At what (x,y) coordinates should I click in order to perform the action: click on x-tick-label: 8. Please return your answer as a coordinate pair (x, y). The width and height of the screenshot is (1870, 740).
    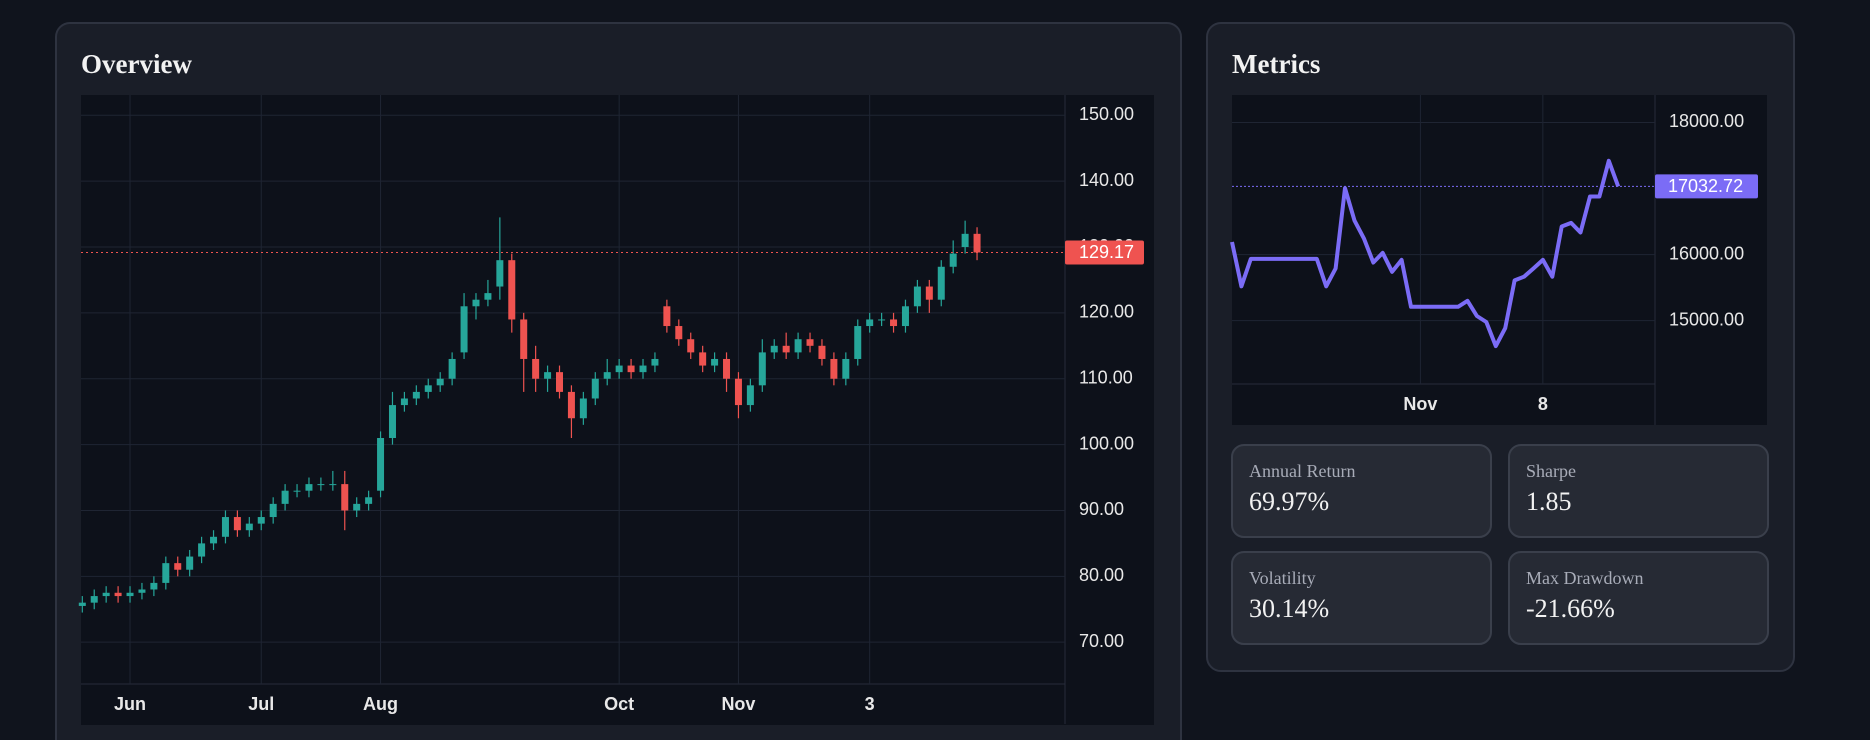
    Looking at the image, I should click on (1543, 404).